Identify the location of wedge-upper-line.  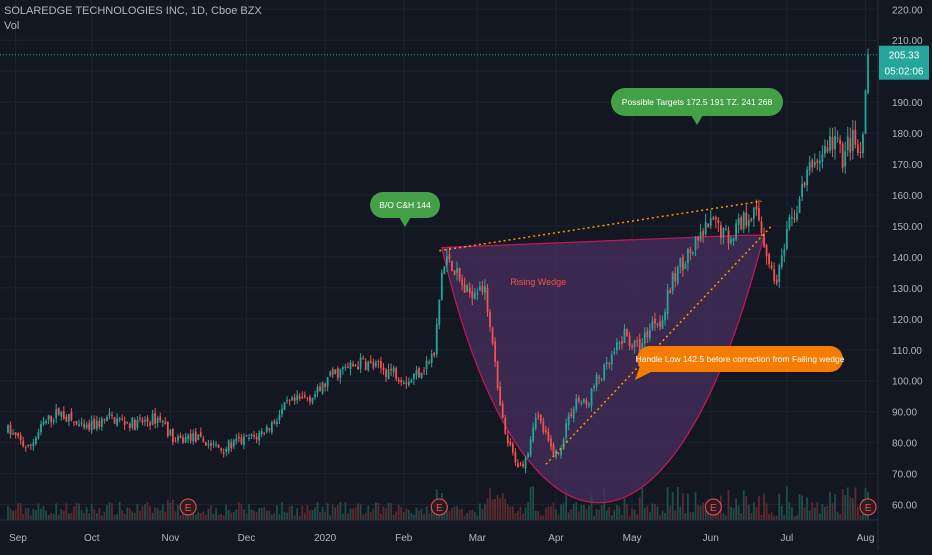
(600, 226).